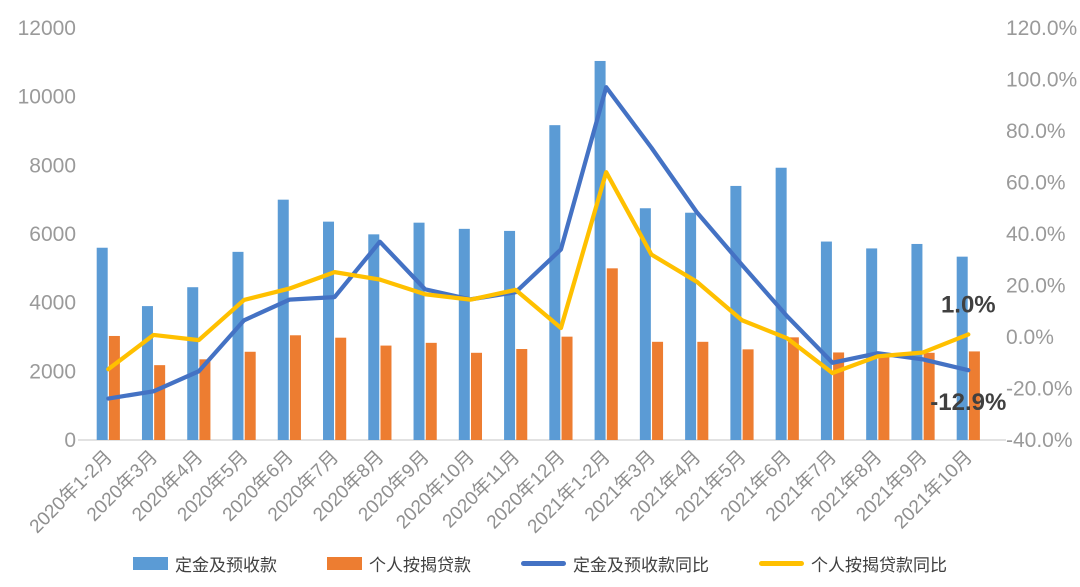  I want to click on left-axis-tick-label: 6000, so click(52, 234).